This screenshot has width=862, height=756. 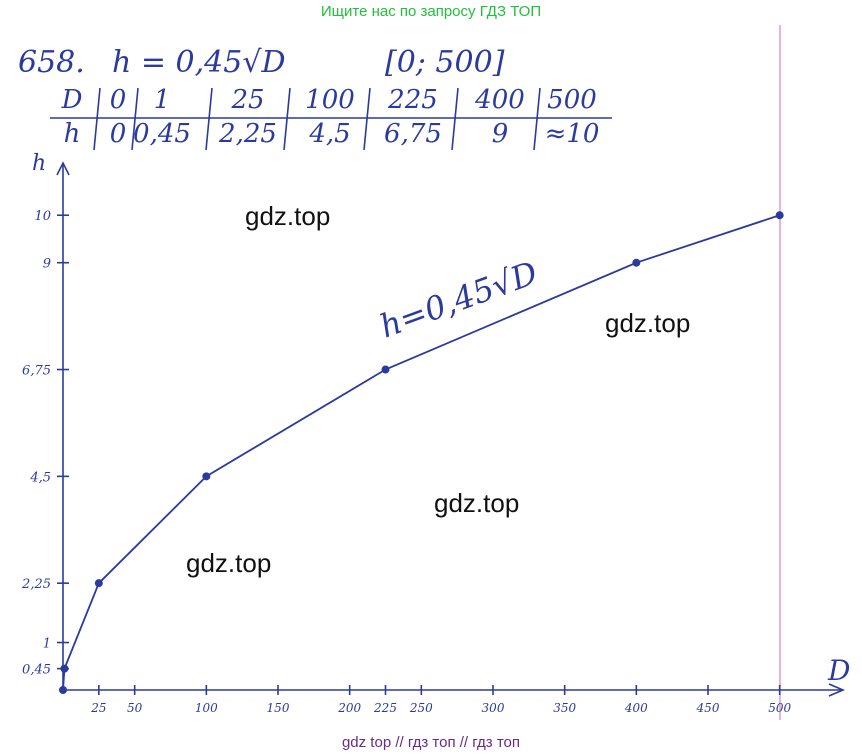 What do you see at coordinates (162, 100) in the screenshot?
I see `table-cell: 1` at bounding box center [162, 100].